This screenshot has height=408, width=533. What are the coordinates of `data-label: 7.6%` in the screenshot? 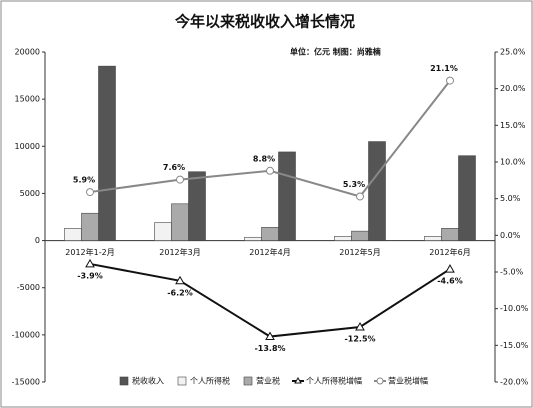 It's located at (174, 167).